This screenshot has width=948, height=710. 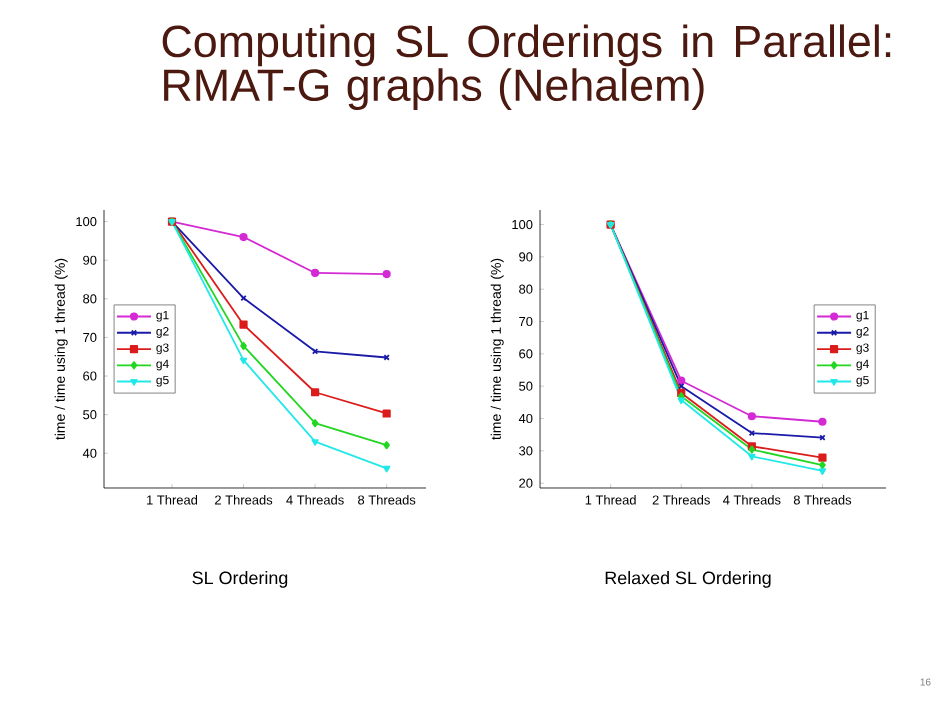 I want to click on text: SL Ordering, so click(x=240, y=579).